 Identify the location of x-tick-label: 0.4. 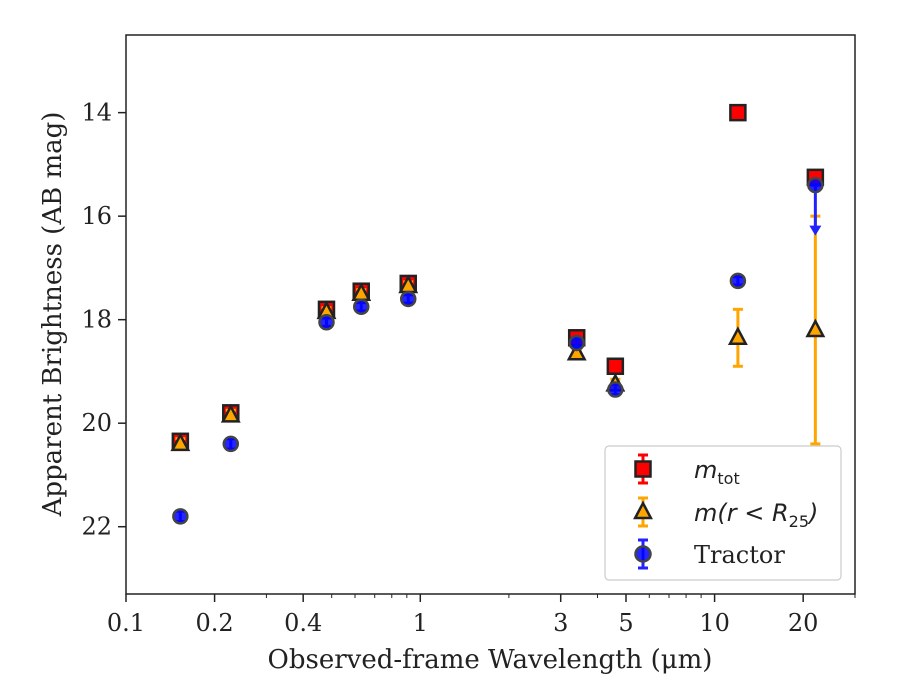
(303, 623).